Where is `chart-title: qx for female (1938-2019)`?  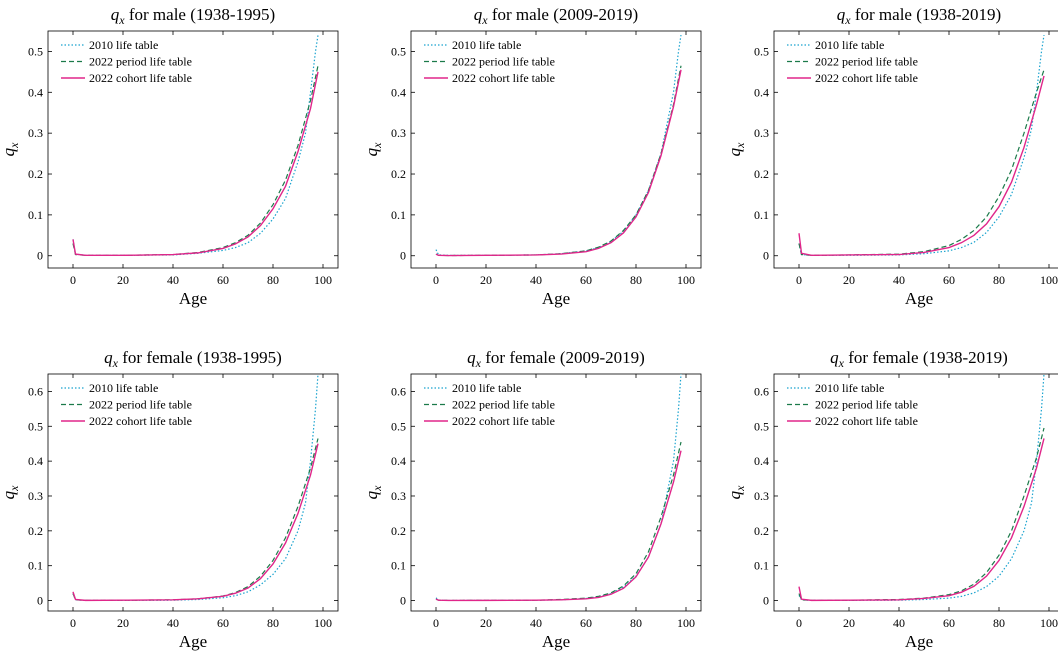 chart-title: qx for female (1938-2019) is located at coordinates (919, 359).